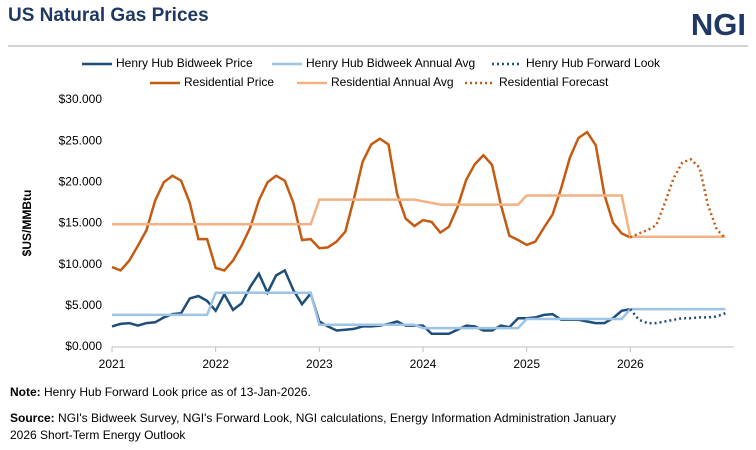 This screenshot has width=756, height=450. I want to click on legend-label: Residential Forecast, so click(554, 82).